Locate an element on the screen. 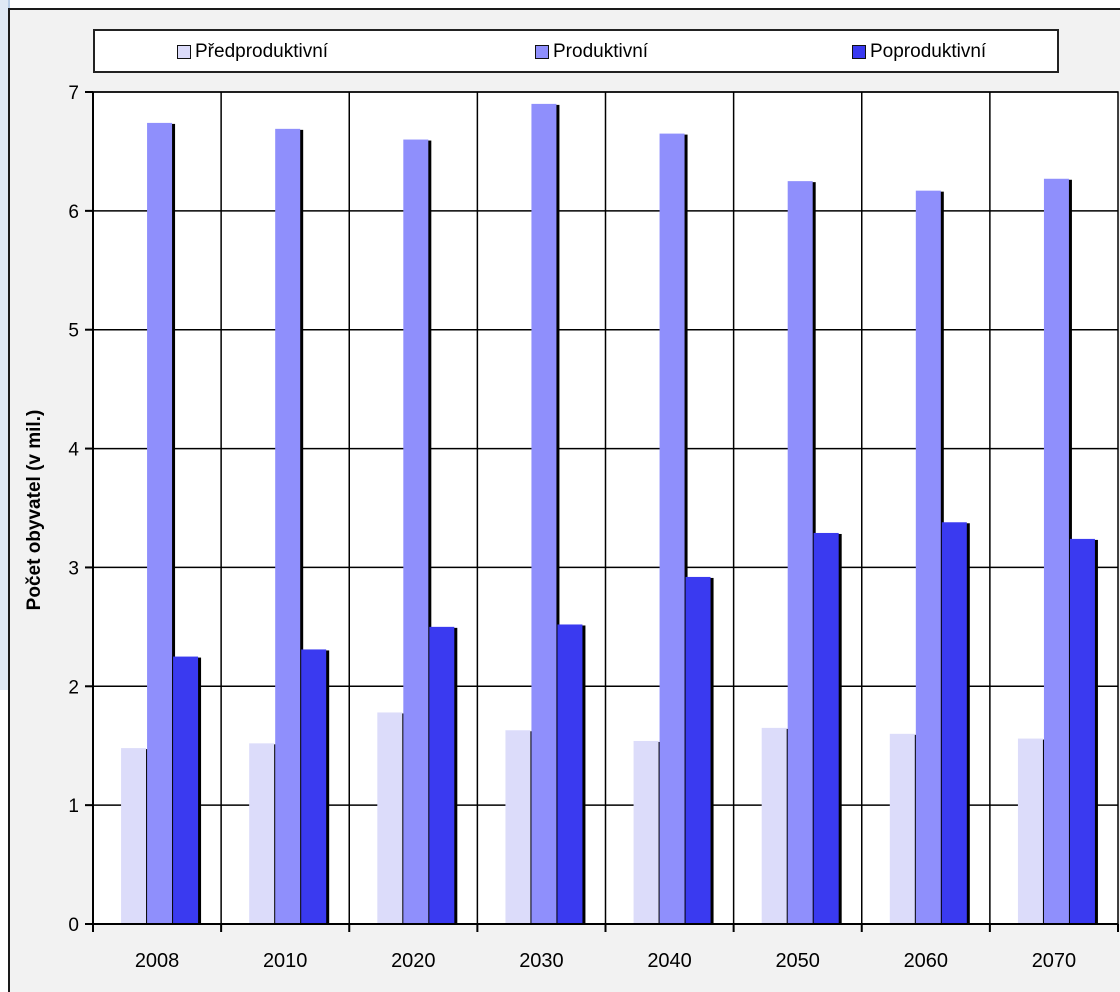 The width and height of the screenshot is (1120, 992). legend-swatch-predproduktivni is located at coordinates (184, 52).